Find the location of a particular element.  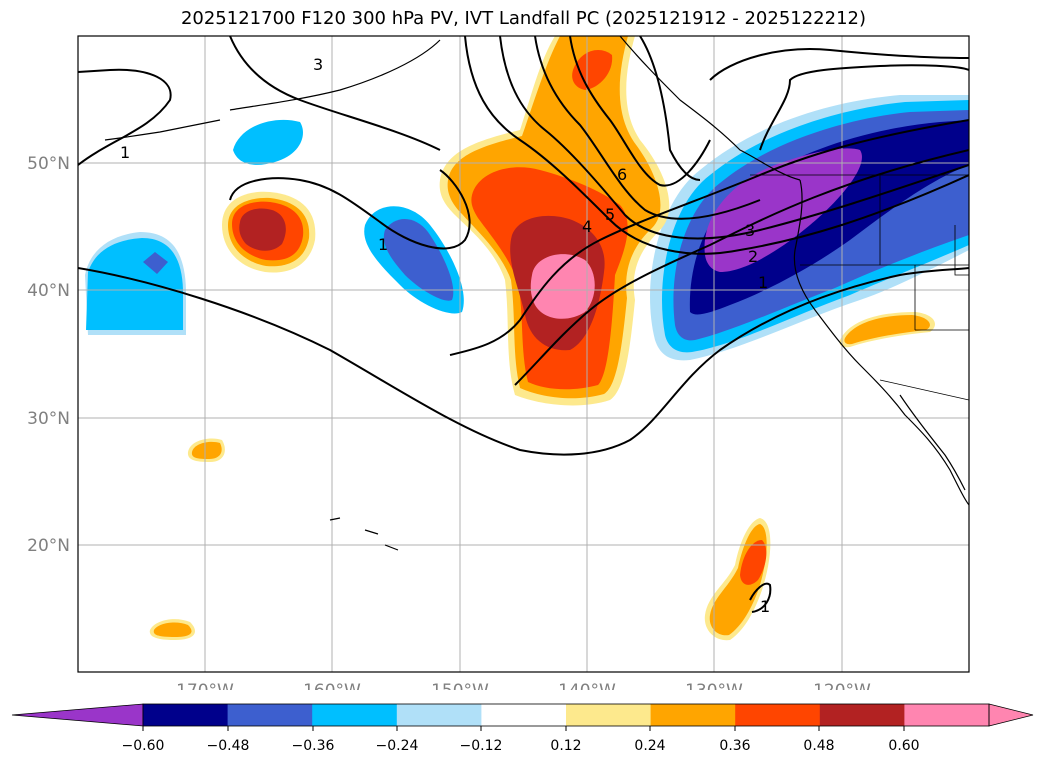

colorbar-arrow-left is located at coordinates (77, 715).